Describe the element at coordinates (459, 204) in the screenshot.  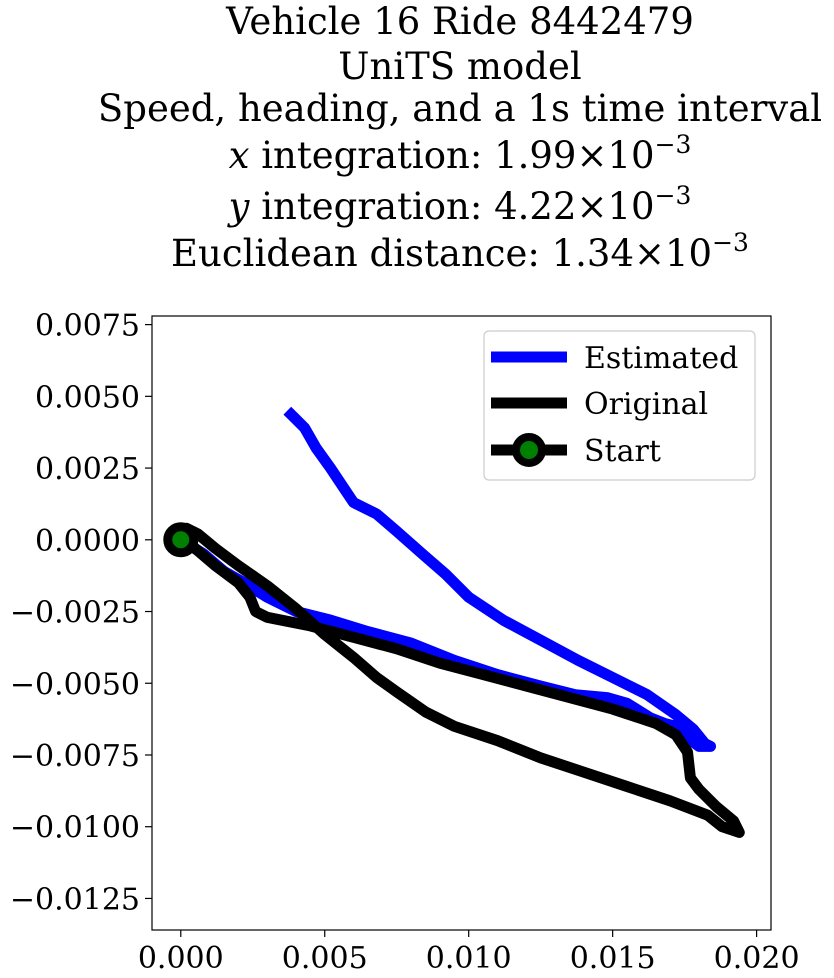
I see `title-line-y-integration: y integration: 4.22×10−3` at that location.